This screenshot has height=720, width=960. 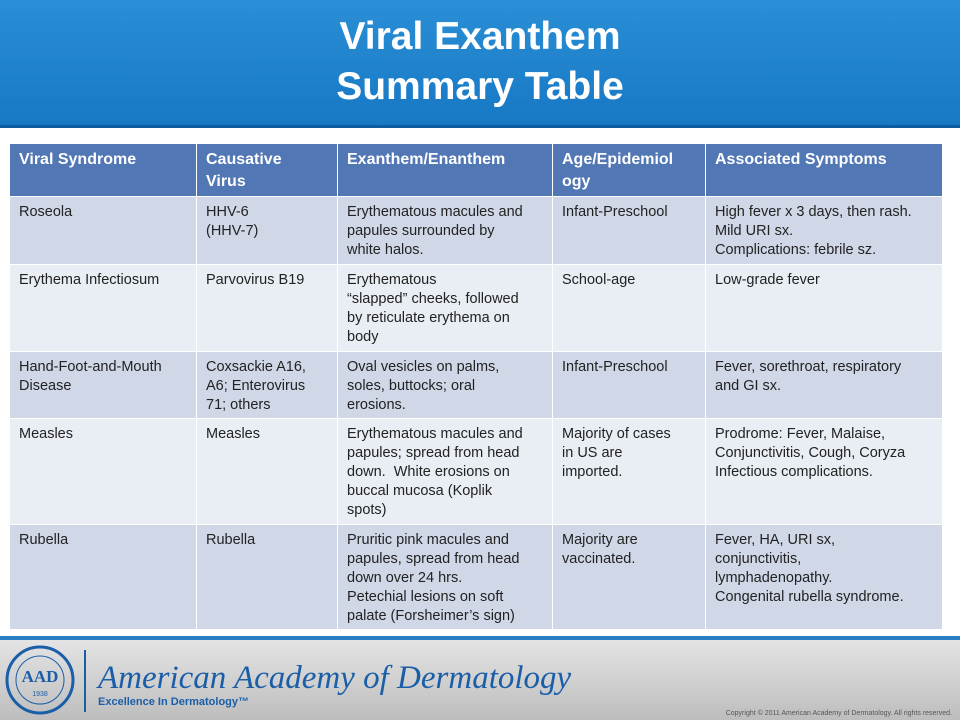 What do you see at coordinates (46, 212) in the screenshot?
I see `cell-line: Roseola` at bounding box center [46, 212].